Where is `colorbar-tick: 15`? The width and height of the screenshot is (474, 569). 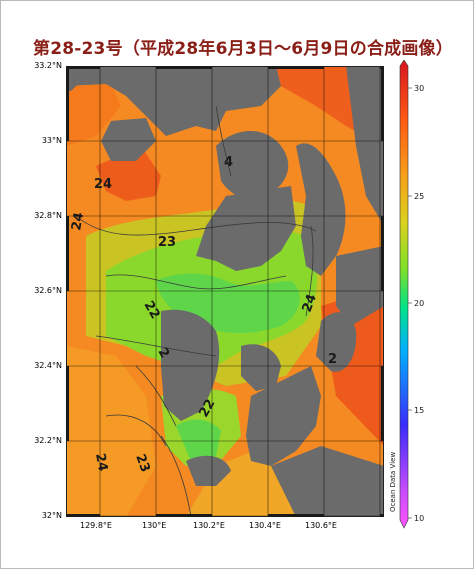
colorbar-tick: 15 is located at coordinates (419, 410).